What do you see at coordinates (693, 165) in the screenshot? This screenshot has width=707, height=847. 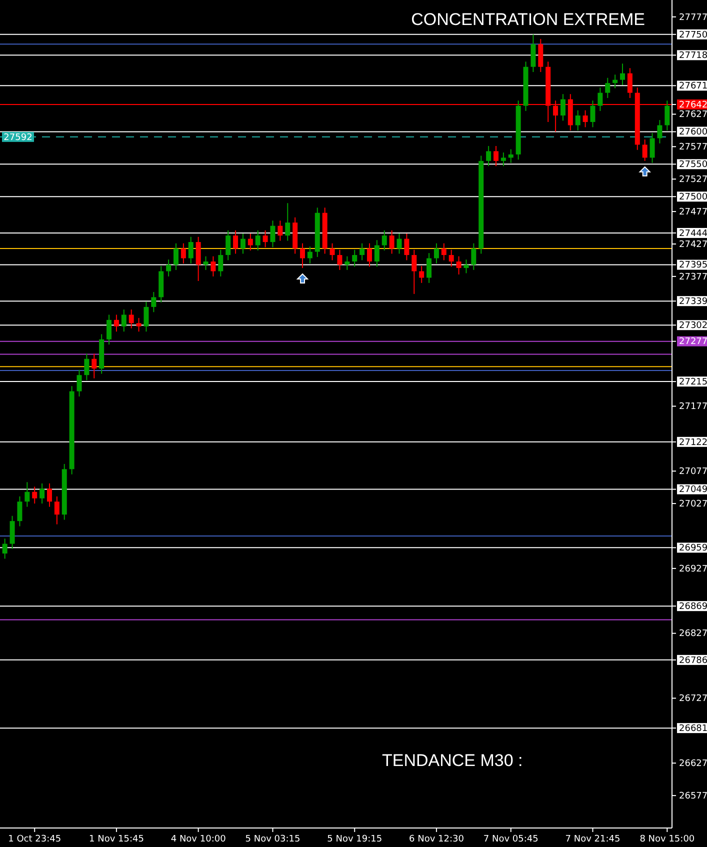 I see `y-tick-label: 27550` at bounding box center [693, 165].